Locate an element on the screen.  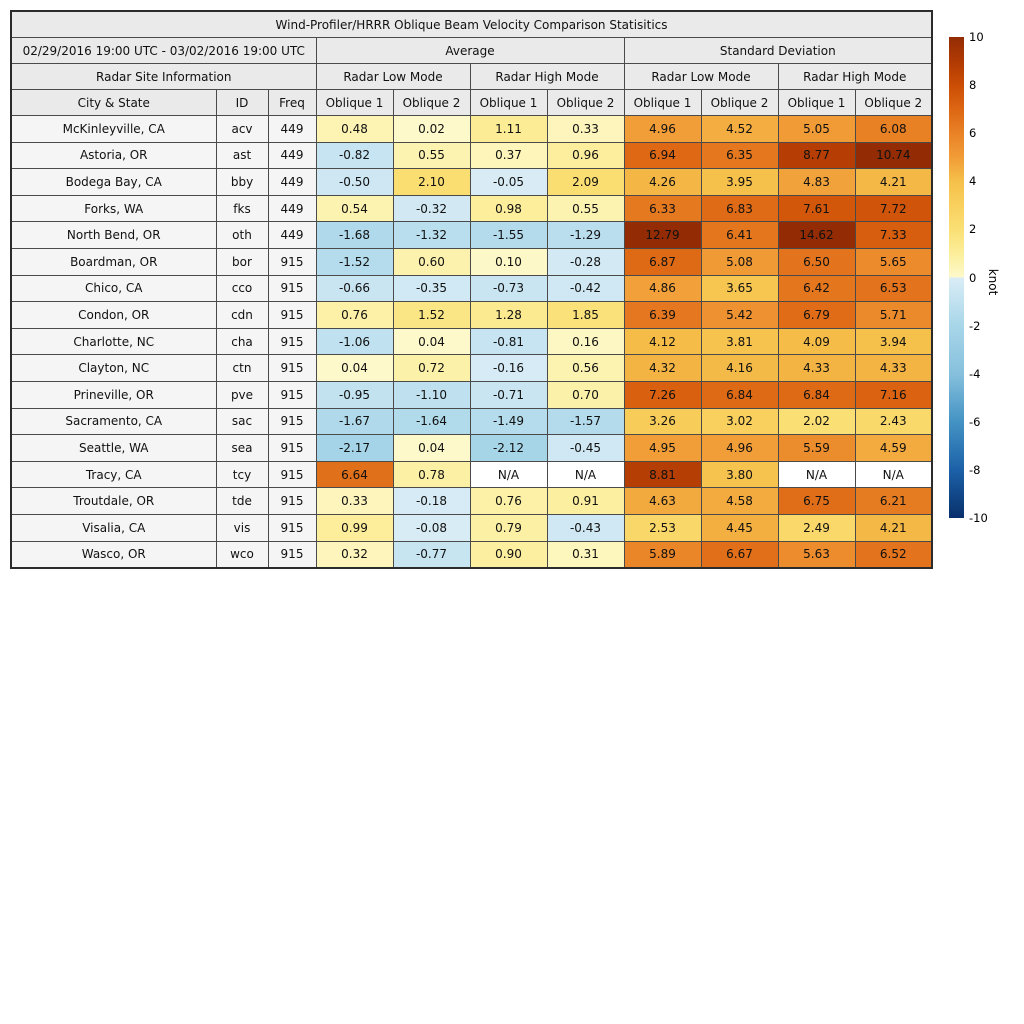
cell-city-state: Forks, WA is located at coordinates (113, 208).